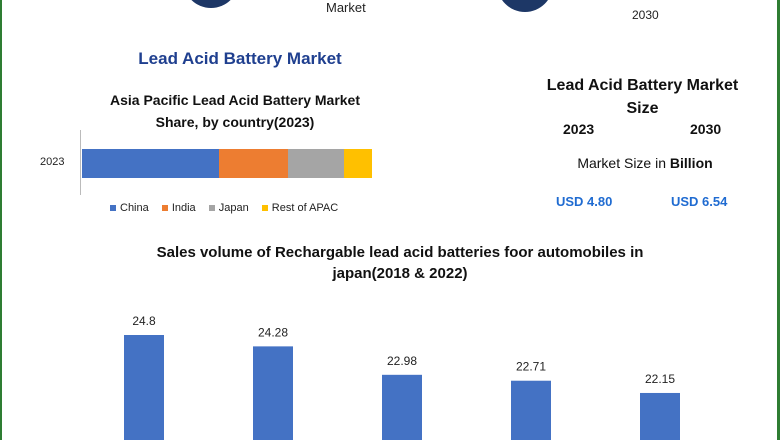 The image size is (780, 440). I want to click on legend-item-japan: Japan, so click(228, 208).